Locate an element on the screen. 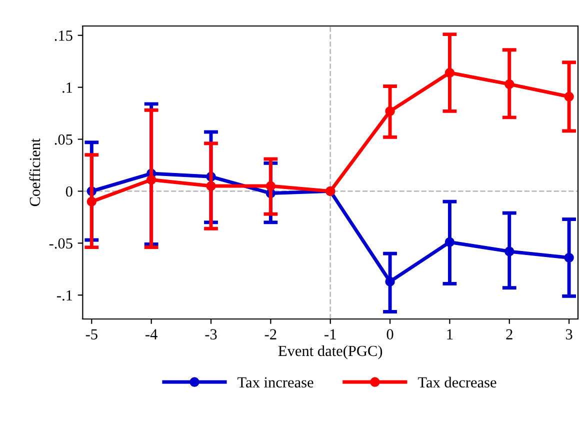 The image size is (581, 427). x-tick-label: 1 is located at coordinates (450, 334).